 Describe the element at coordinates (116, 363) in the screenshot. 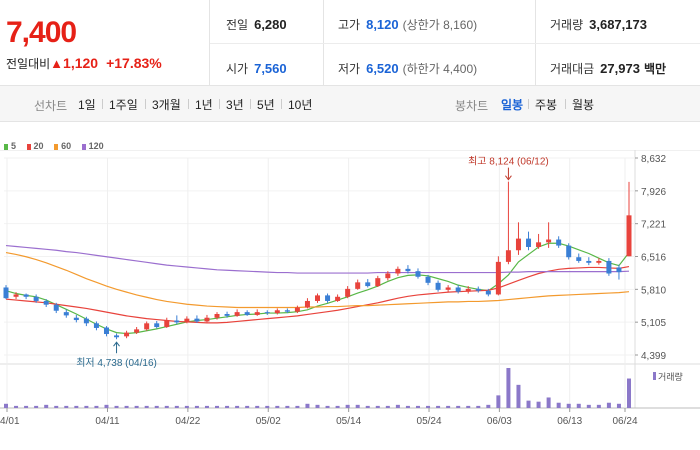

I see `min-annotation: 최저 4,738 (04/16)` at that location.